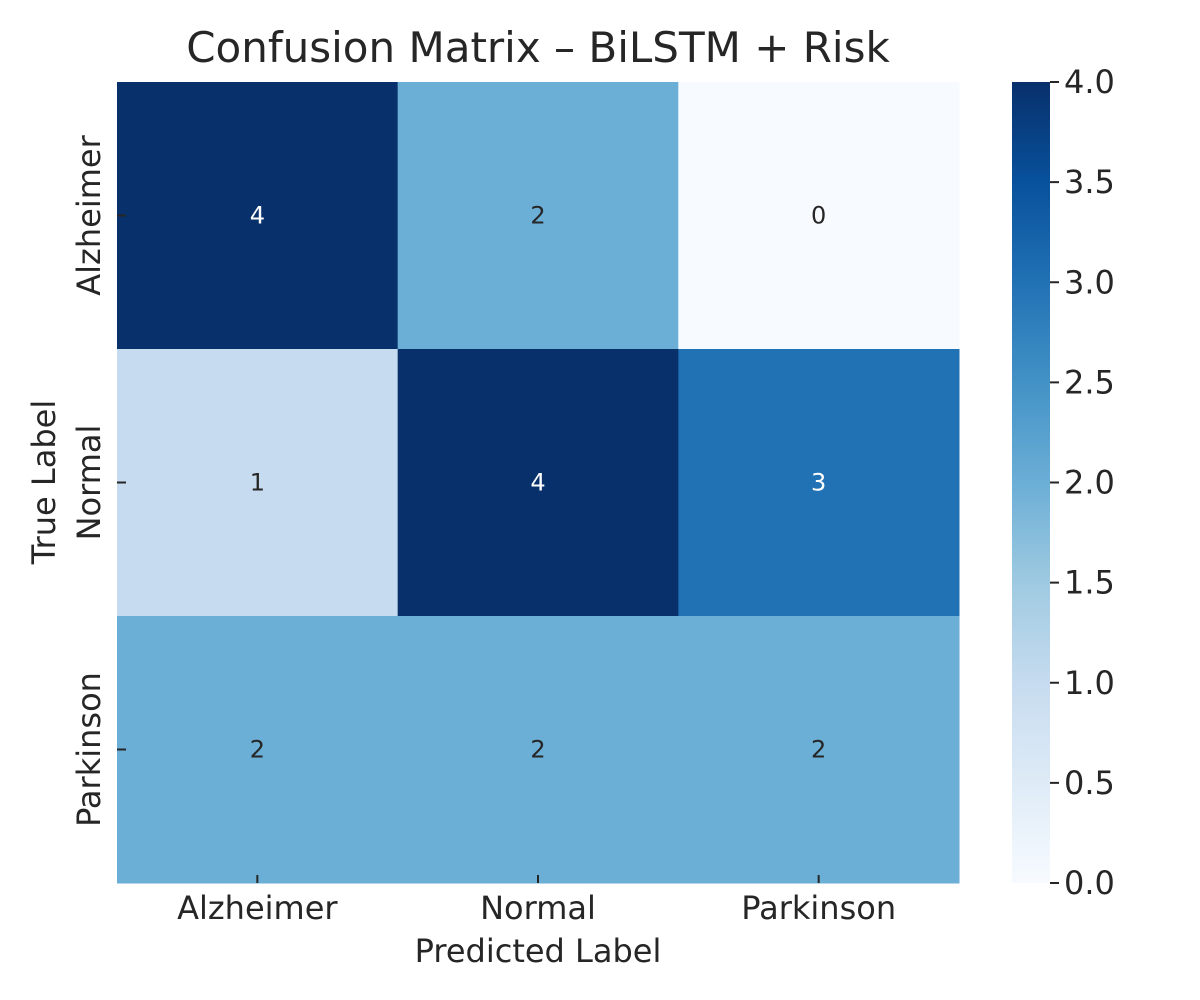 The height and width of the screenshot is (1000, 1200). What do you see at coordinates (257, 908) in the screenshot?
I see `x-tick-label: Alzheimer` at bounding box center [257, 908].